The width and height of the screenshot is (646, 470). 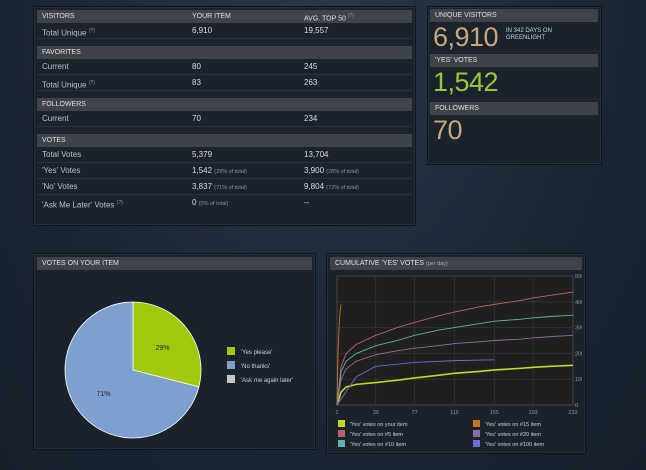 I want to click on your-value: 83, so click(x=196, y=82).